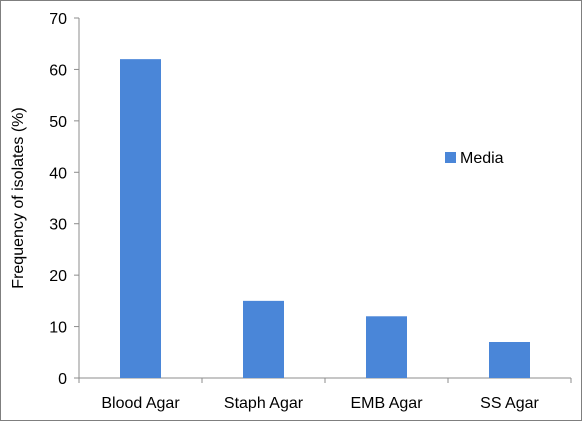 The width and height of the screenshot is (582, 422). Describe the element at coordinates (64, 199) in the screenshot. I see `y-axis: 0 10 20 30 40 50 60 70` at that location.